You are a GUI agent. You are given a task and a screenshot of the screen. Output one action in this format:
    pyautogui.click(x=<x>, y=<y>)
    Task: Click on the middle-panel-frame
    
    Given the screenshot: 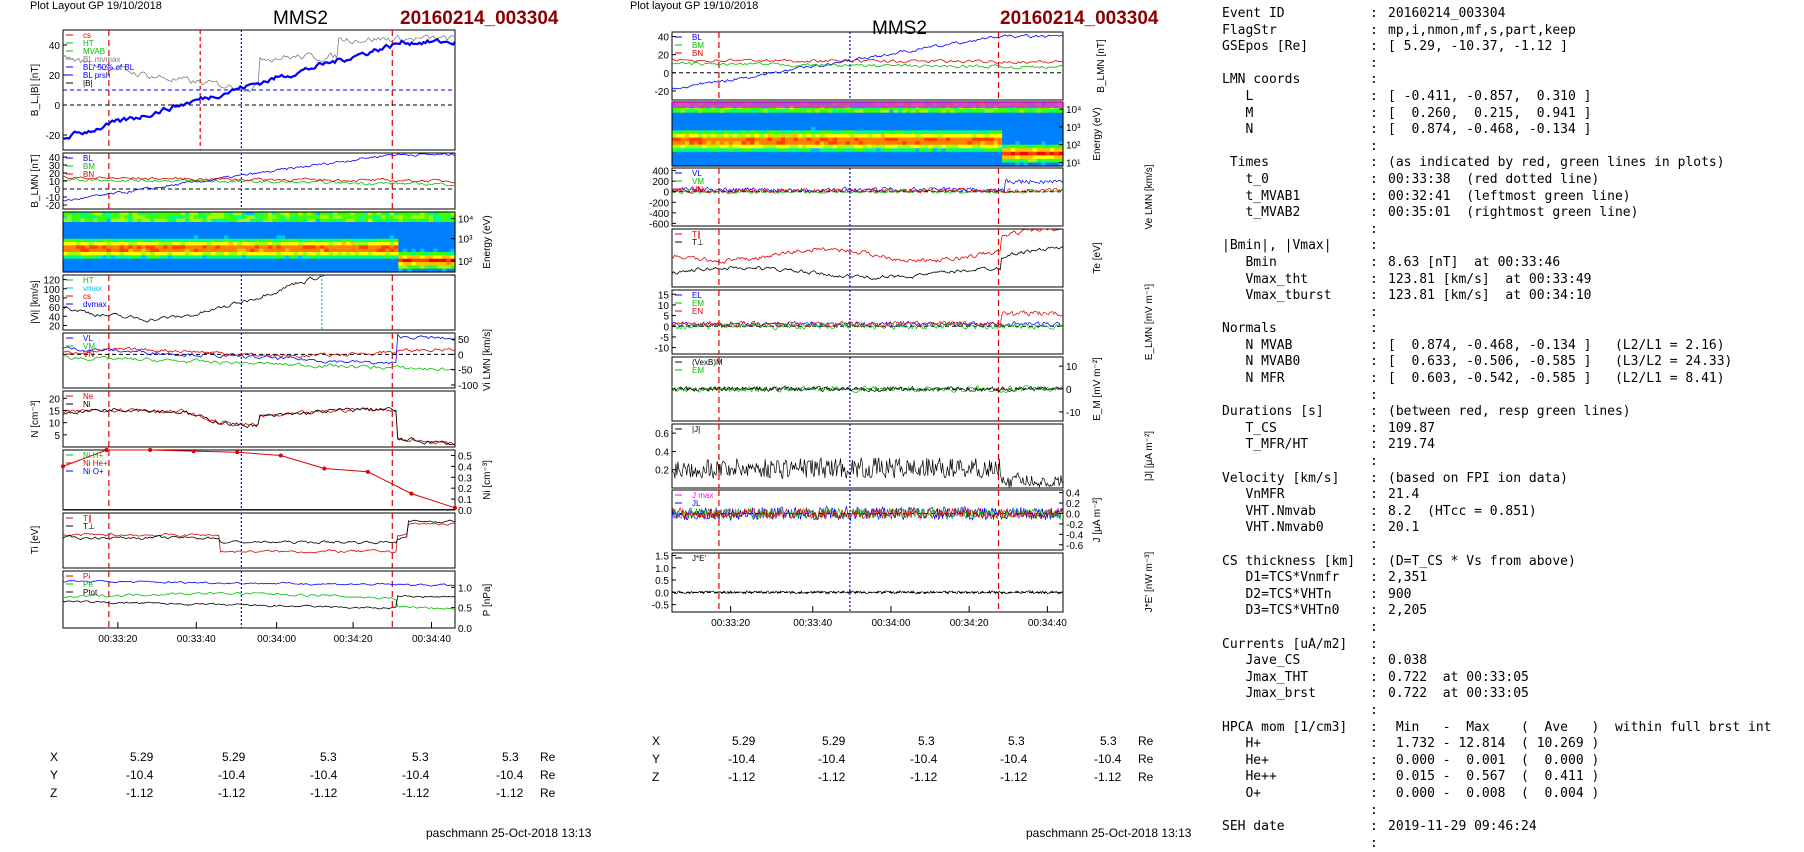 What is the action you would take?
    pyautogui.click(x=867, y=456)
    